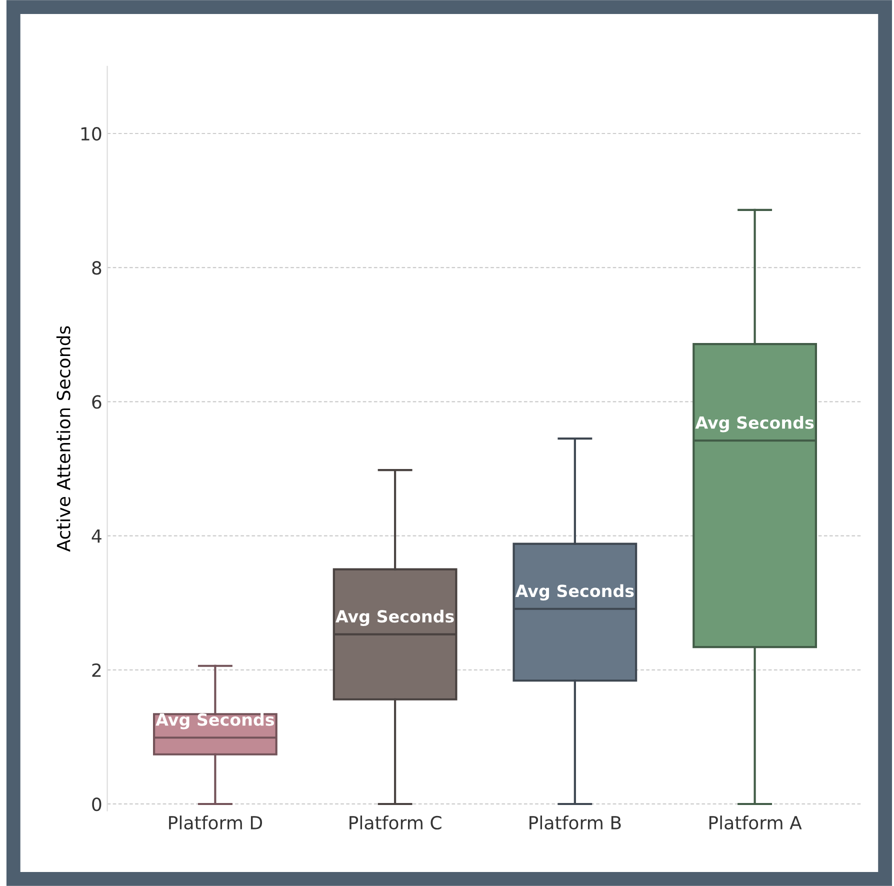 This screenshot has height=886, width=894. I want to click on y-tick-label: 10, so click(91, 133).